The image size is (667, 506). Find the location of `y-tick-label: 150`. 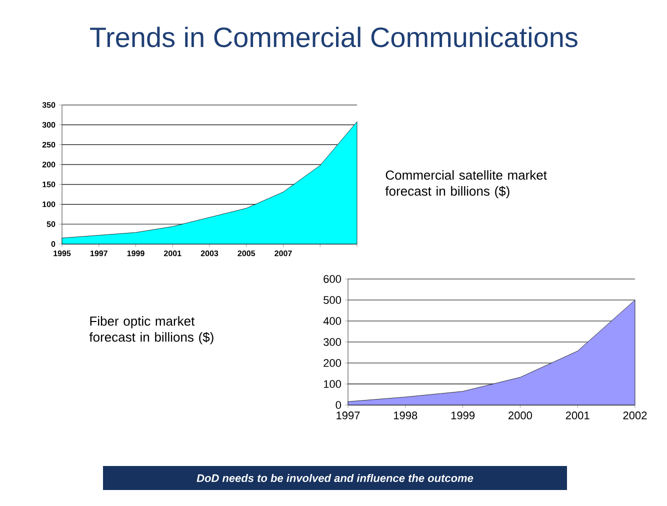

y-tick-label: 150 is located at coordinates (49, 185).